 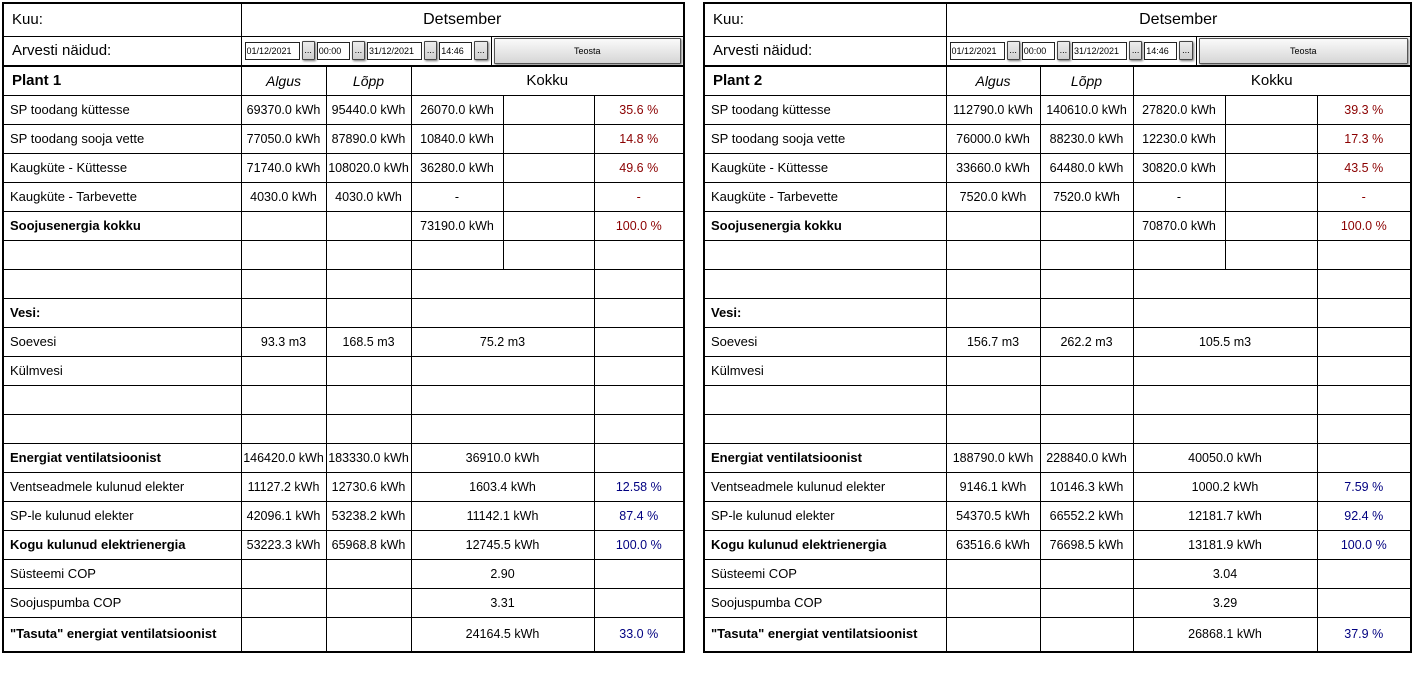 What do you see at coordinates (639, 109) in the screenshot?
I see `percent-cell: 35.6 %` at bounding box center [639, 109].